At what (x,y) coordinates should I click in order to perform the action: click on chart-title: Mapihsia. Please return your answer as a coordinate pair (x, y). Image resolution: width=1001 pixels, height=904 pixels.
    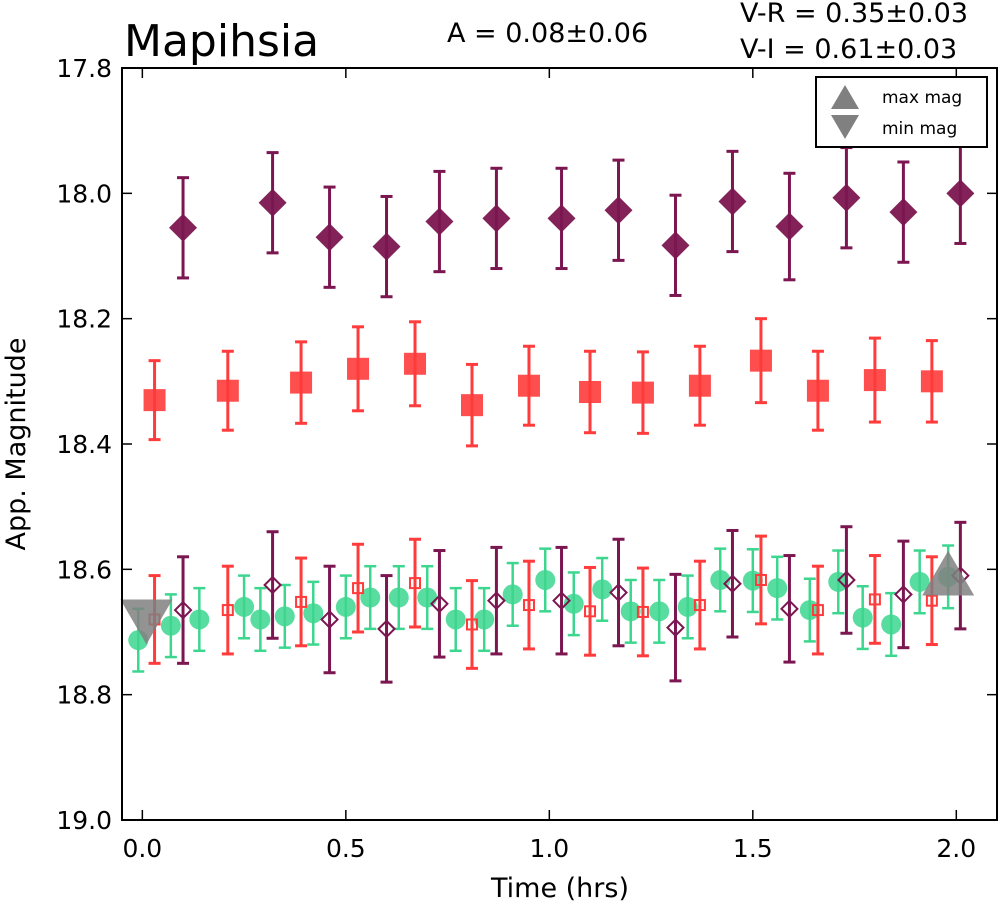
    Looking at the image, I should click on (221, 41).